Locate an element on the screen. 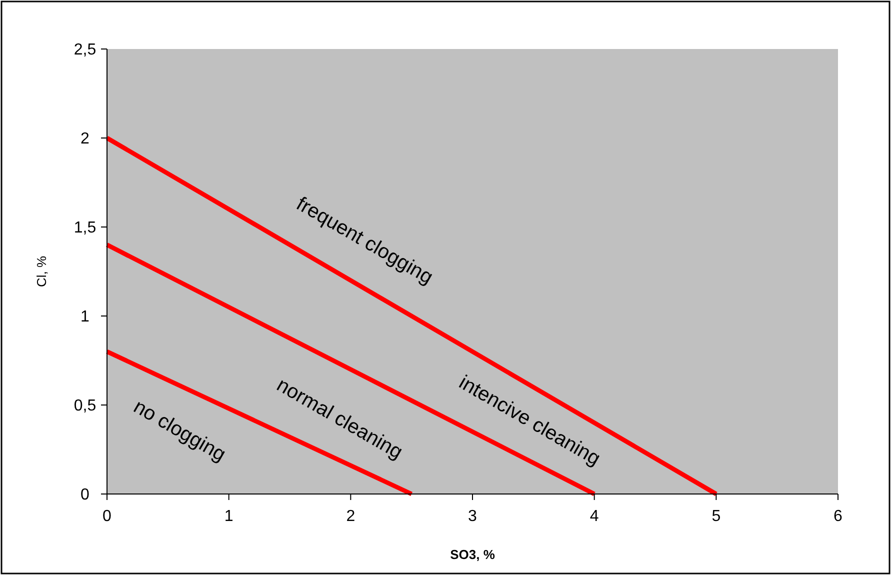 The width and height of the screenshot is (891, 575). y-axis-title: Cl, % is located at coordinates (41, 272).